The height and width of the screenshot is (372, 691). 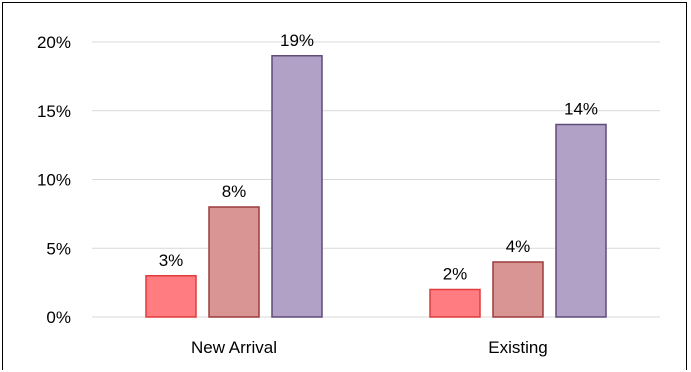 I want to click on category-label: Existing, so click(x=518, y=347).